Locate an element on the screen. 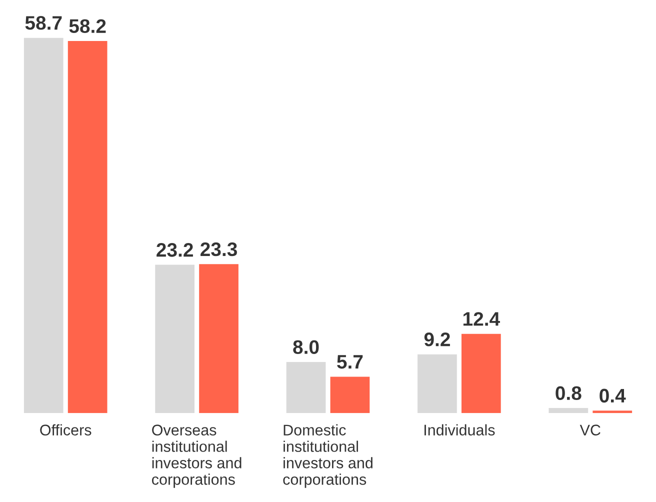 This screenshot has width=656, height=502. data-label: 12.4 is located at coordinates (481, 319).